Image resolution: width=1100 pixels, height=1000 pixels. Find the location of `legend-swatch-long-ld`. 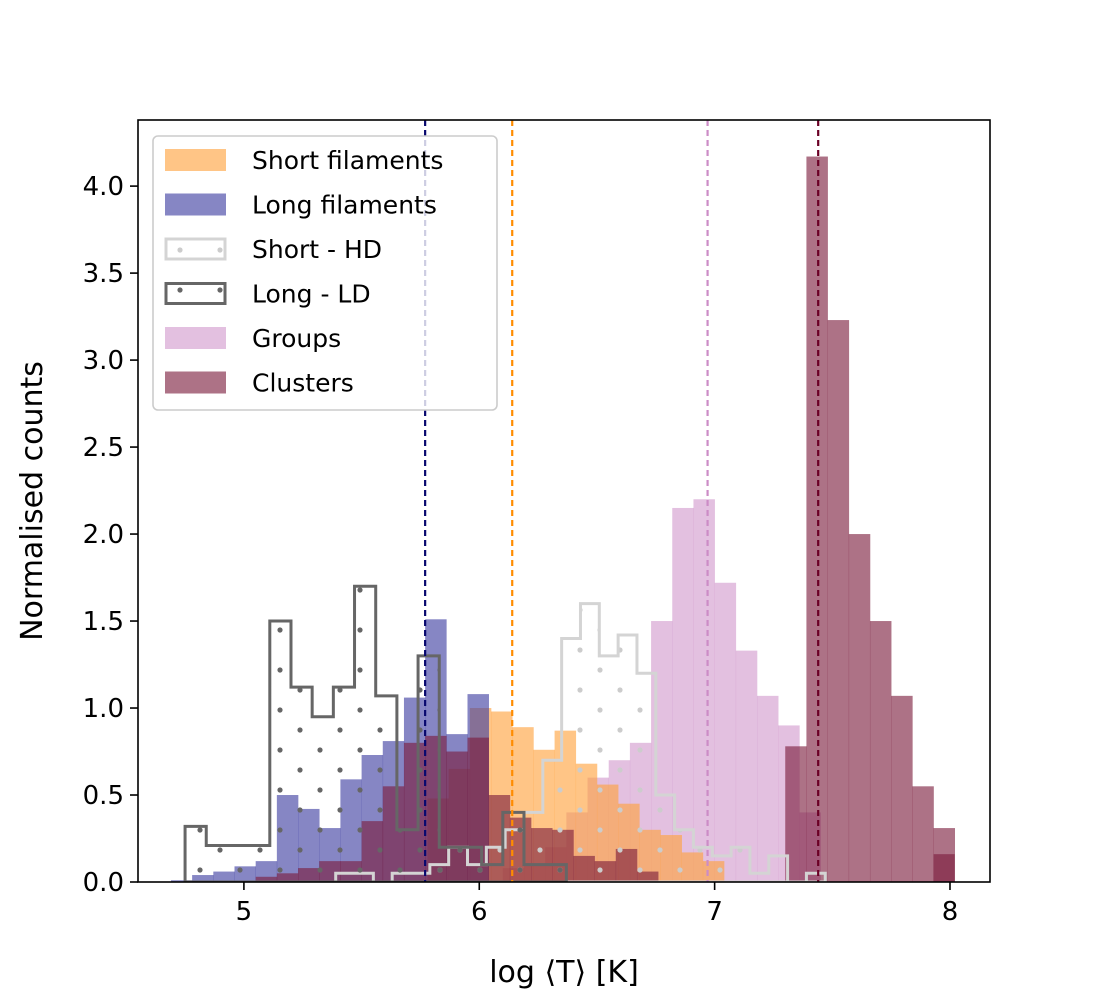

legend-swatch-long-ld is located at coordinates (195, 293).